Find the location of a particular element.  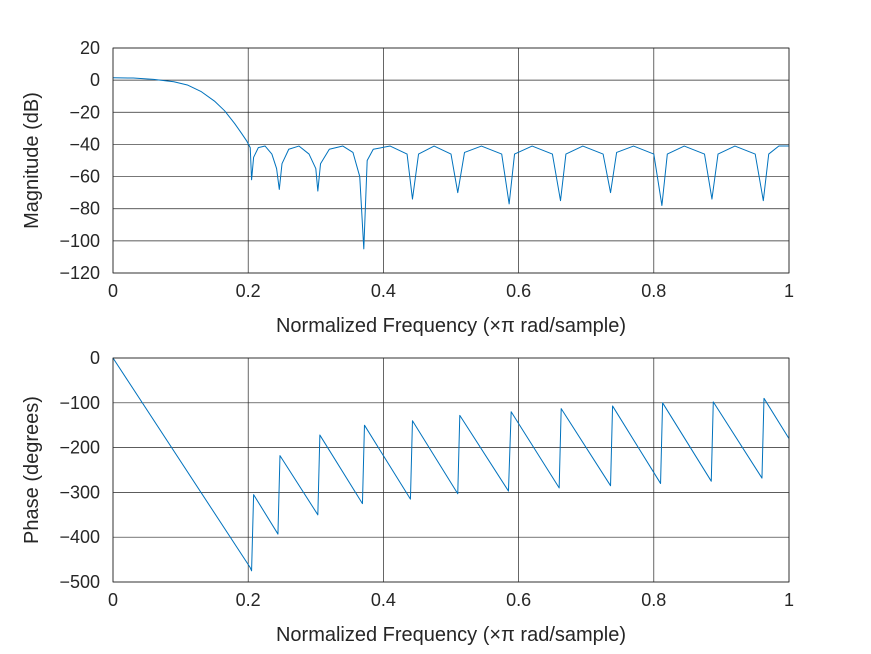

phase-x-tick-label: 0.4 is located at coordinates (383, 600).